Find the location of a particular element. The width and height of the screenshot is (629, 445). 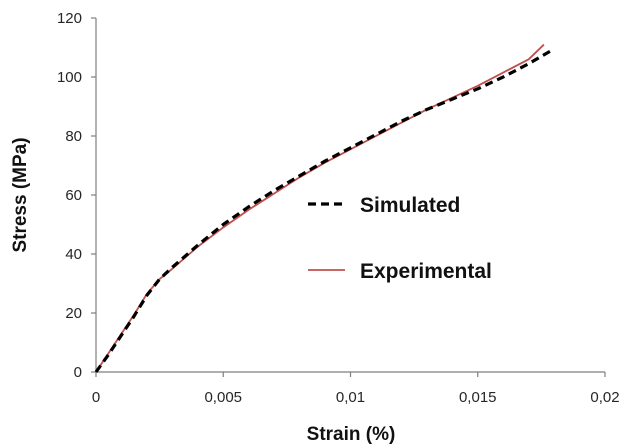

y-tick-label: 100 is located at coordinates (69, 77).